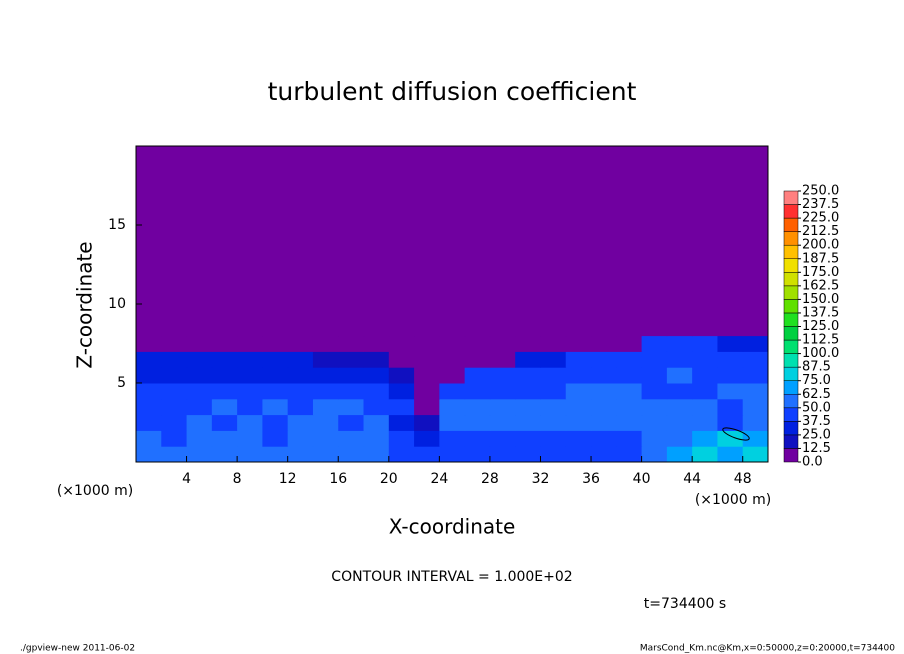 Image resolution: width=904 pixels, height=654 pixels. I want to click on y-tick-label: 15, so click(117, 225).